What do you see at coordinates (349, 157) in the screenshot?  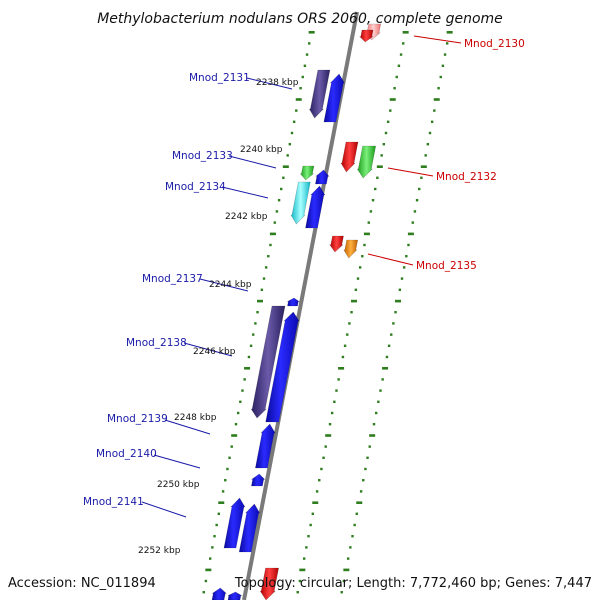 I see `gene-mnod-2132-a` at bounding box center [349, 157].